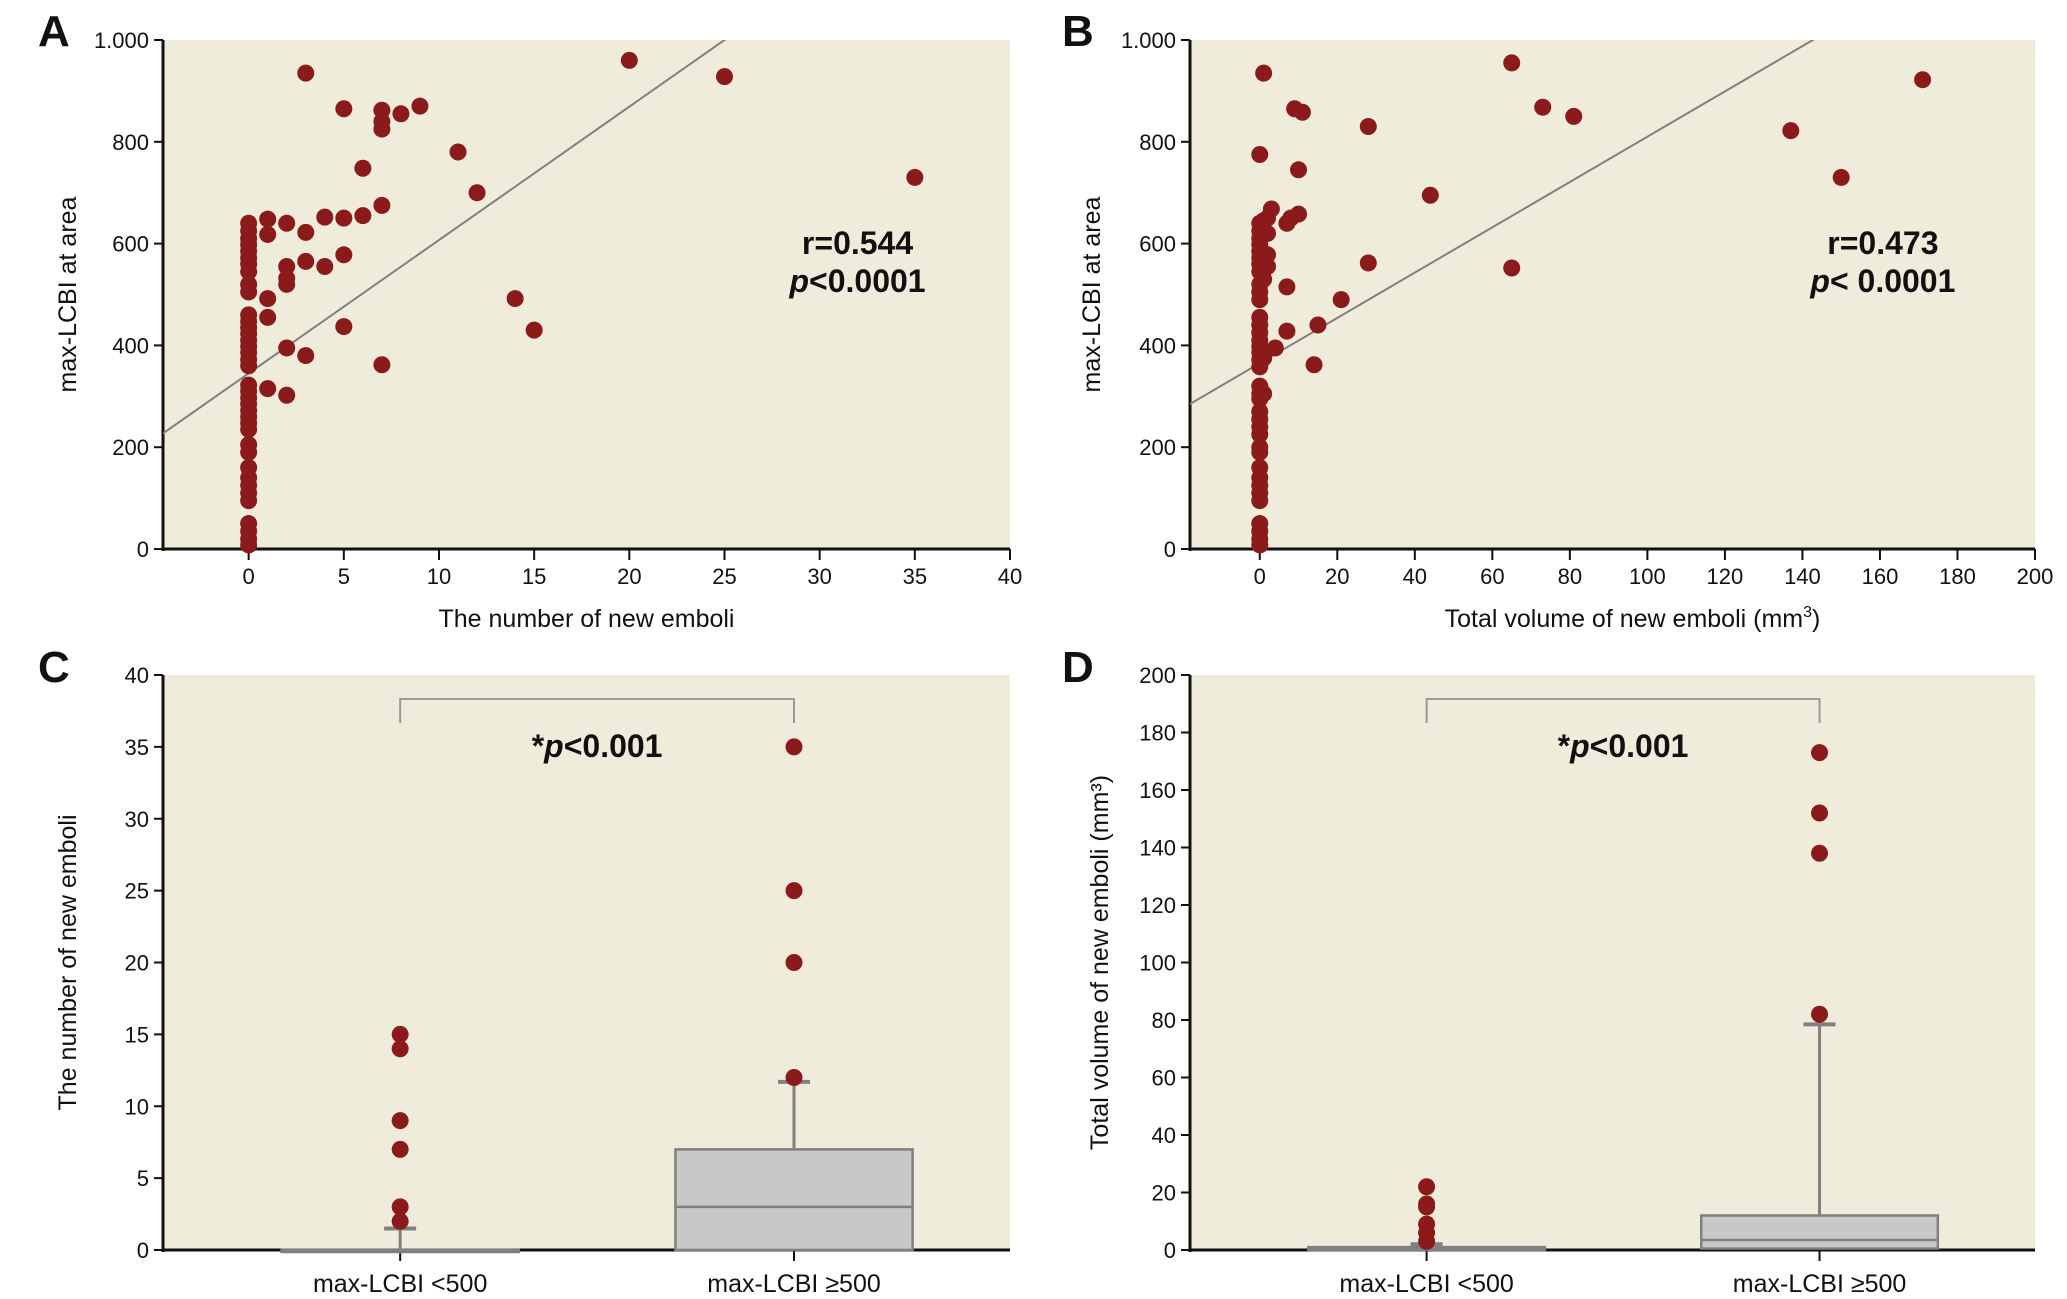  Describe the element at coordinates (1570, 576) in the screenshot. I see `x-tick-label: 80` at that location.